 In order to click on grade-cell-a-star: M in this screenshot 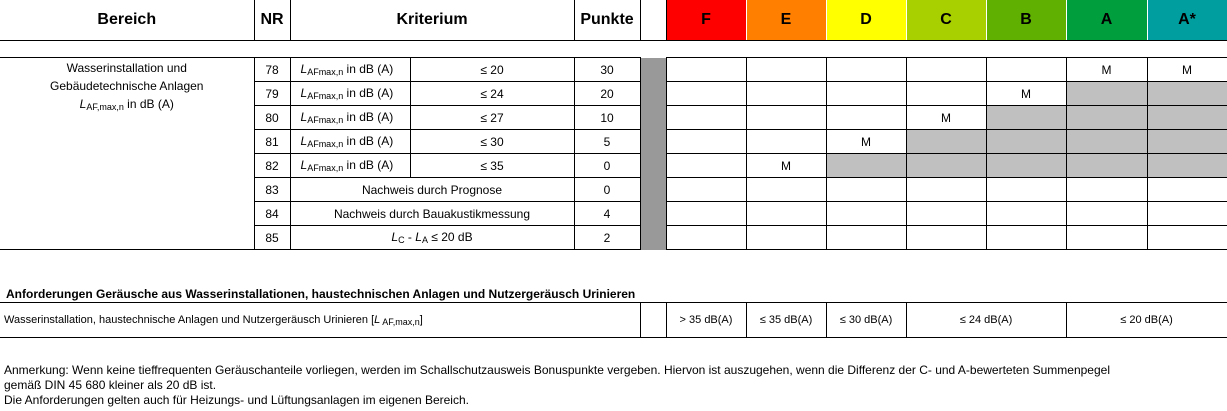, I will do `click(1186, 69)`.